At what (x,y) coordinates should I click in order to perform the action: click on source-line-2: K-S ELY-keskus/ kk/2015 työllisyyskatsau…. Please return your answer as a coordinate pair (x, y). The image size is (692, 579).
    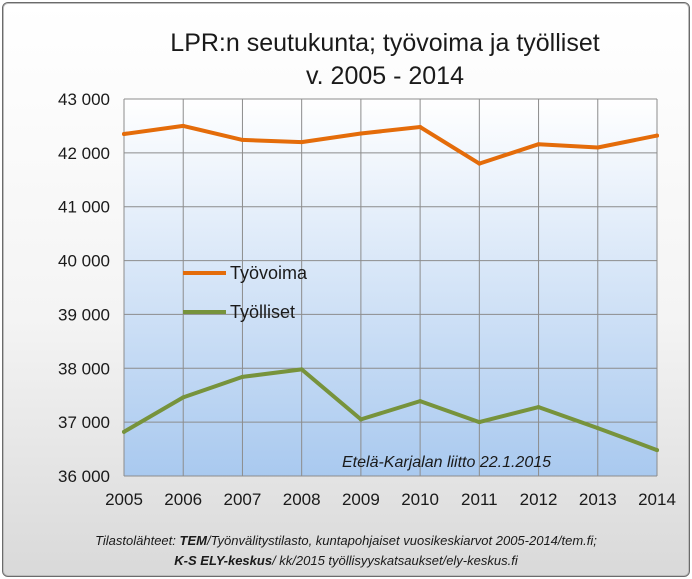
    Looking at the image, I should click on (346, 560).